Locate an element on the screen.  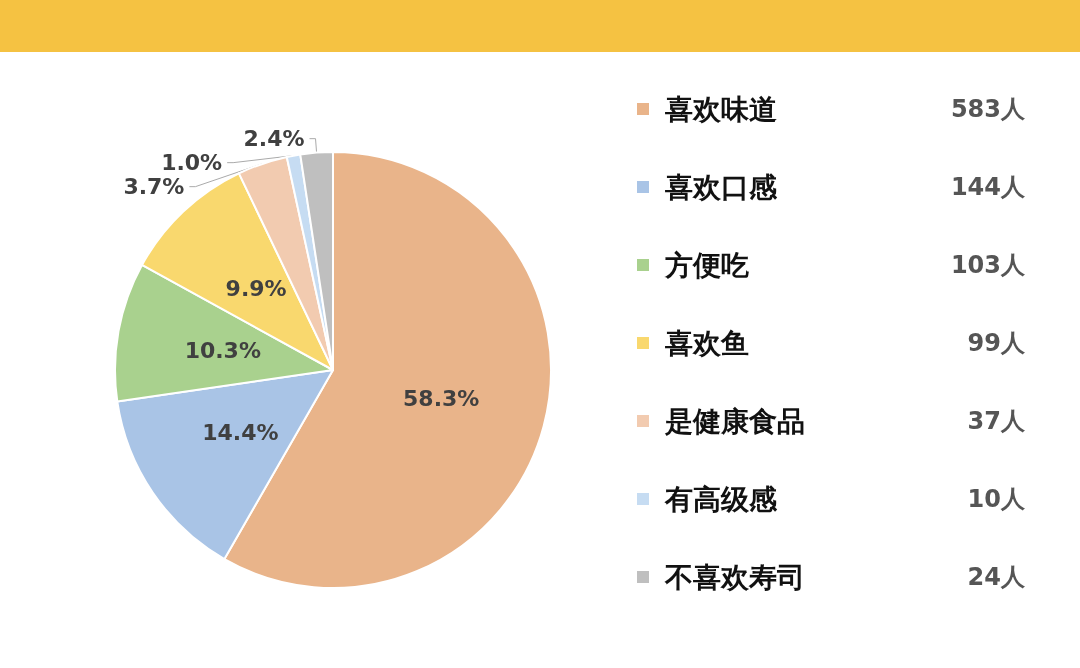
data-label: 2.4% is located at coordinates (274, 139).